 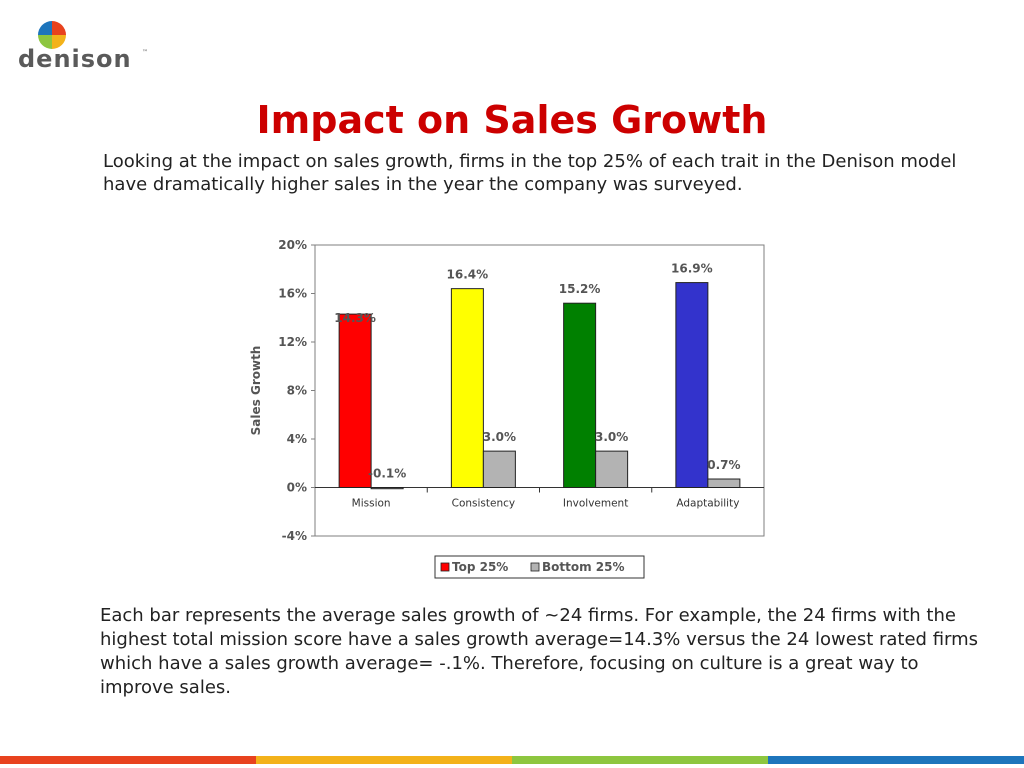 I want to click on y-tick-label: 8%, so click(x=297, y=391).